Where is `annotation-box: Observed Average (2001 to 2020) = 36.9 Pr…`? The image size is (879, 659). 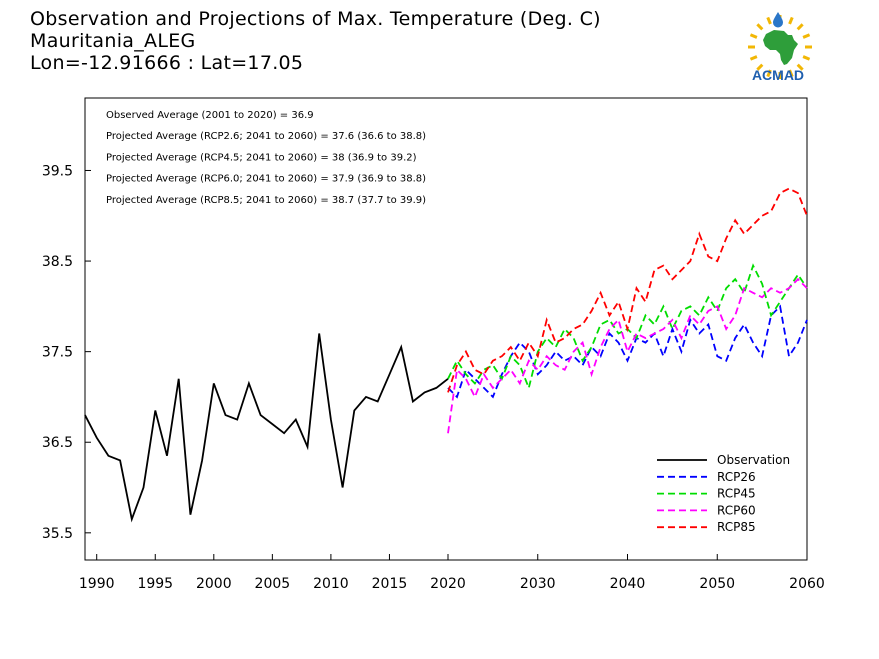 annotation-box: Observed Average (2001 to 2020) = 36.9 Pr… is located at coordinates (266, 158).